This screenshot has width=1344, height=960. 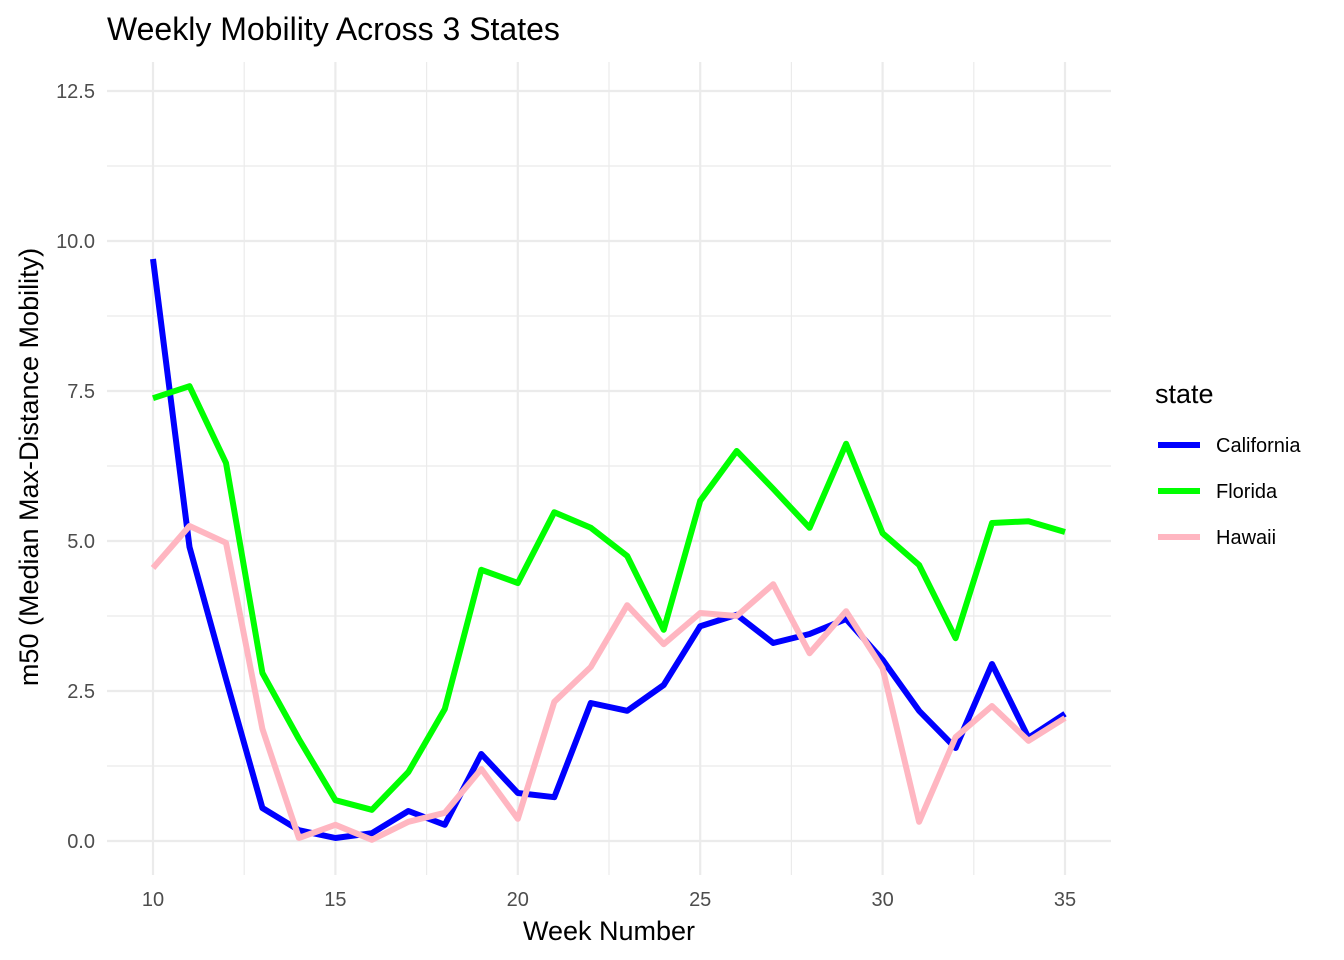 I want to click on y-tick-label: 2.5, so click(x=81, y=692).